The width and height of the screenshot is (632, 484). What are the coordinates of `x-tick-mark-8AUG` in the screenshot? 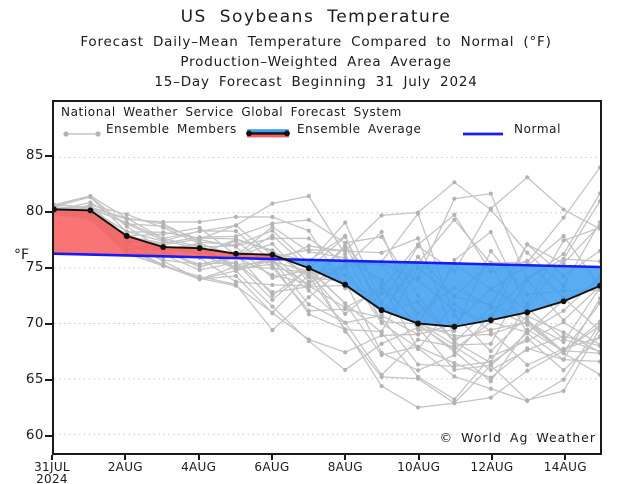 It's located at (345, 457).